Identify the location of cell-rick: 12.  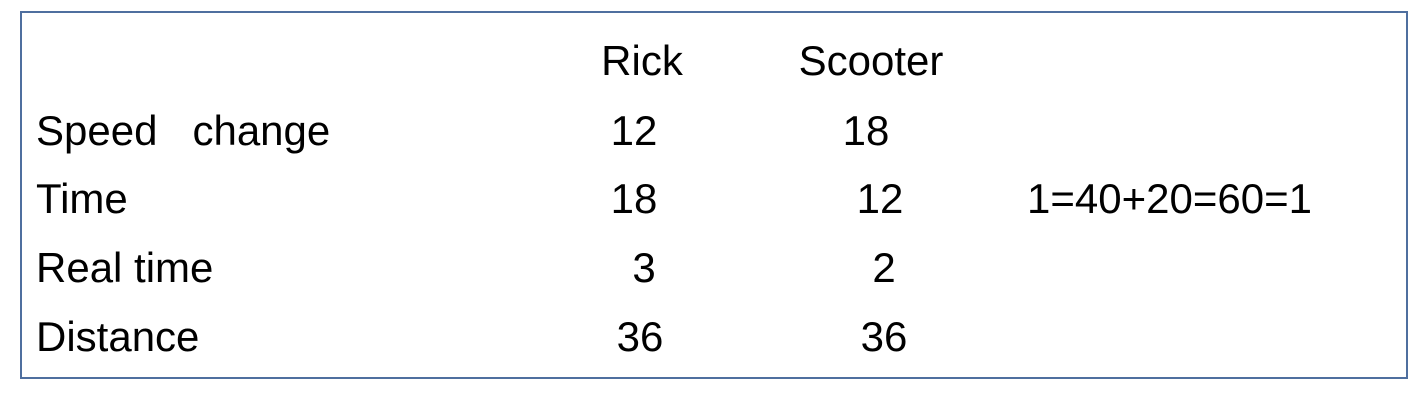
(634, 130).